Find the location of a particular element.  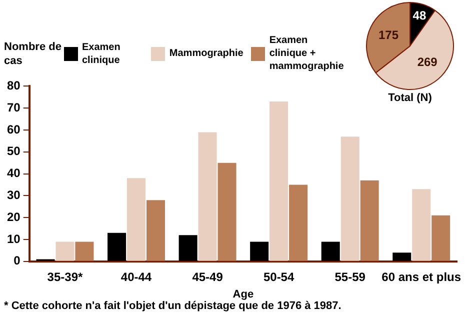

x-tick-label: 55-59 is located at coordinates (350, 277).